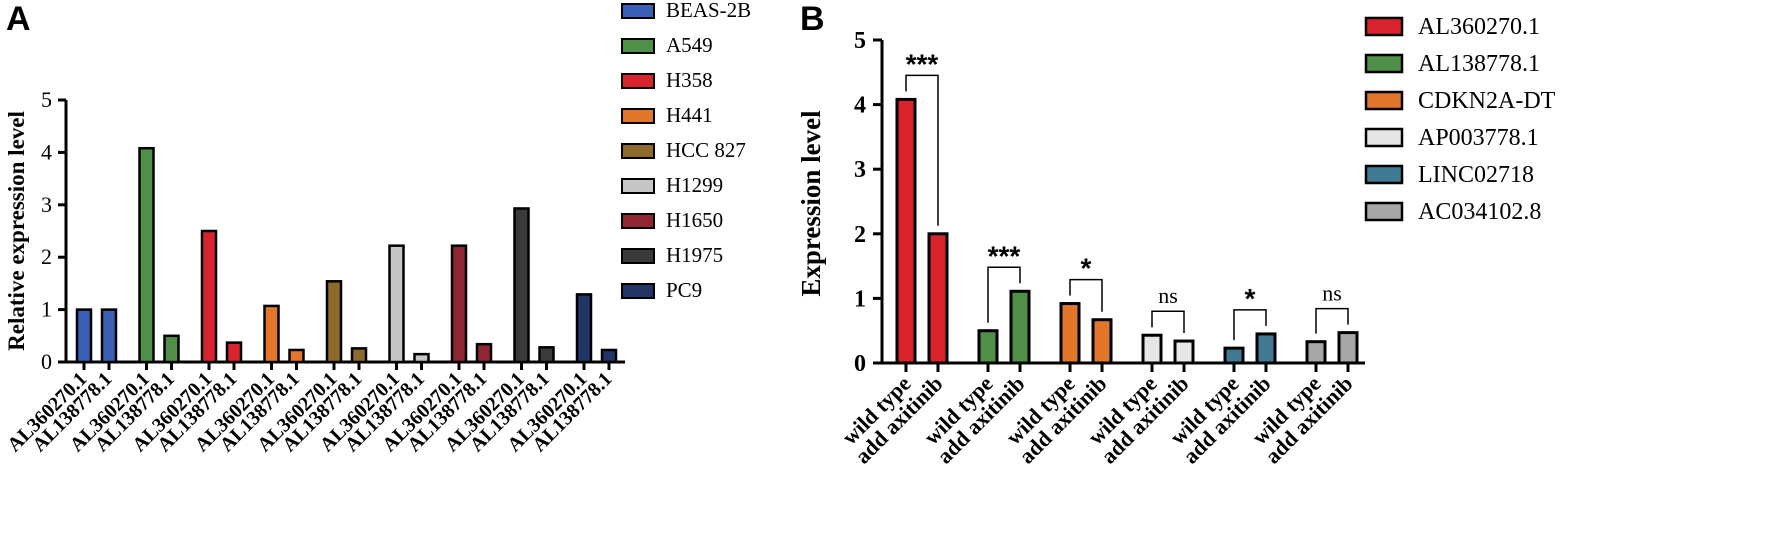 The width and height of the screenshot is (1772, 554). I want to click on legend-label-h441: H441, so click(689, 115).